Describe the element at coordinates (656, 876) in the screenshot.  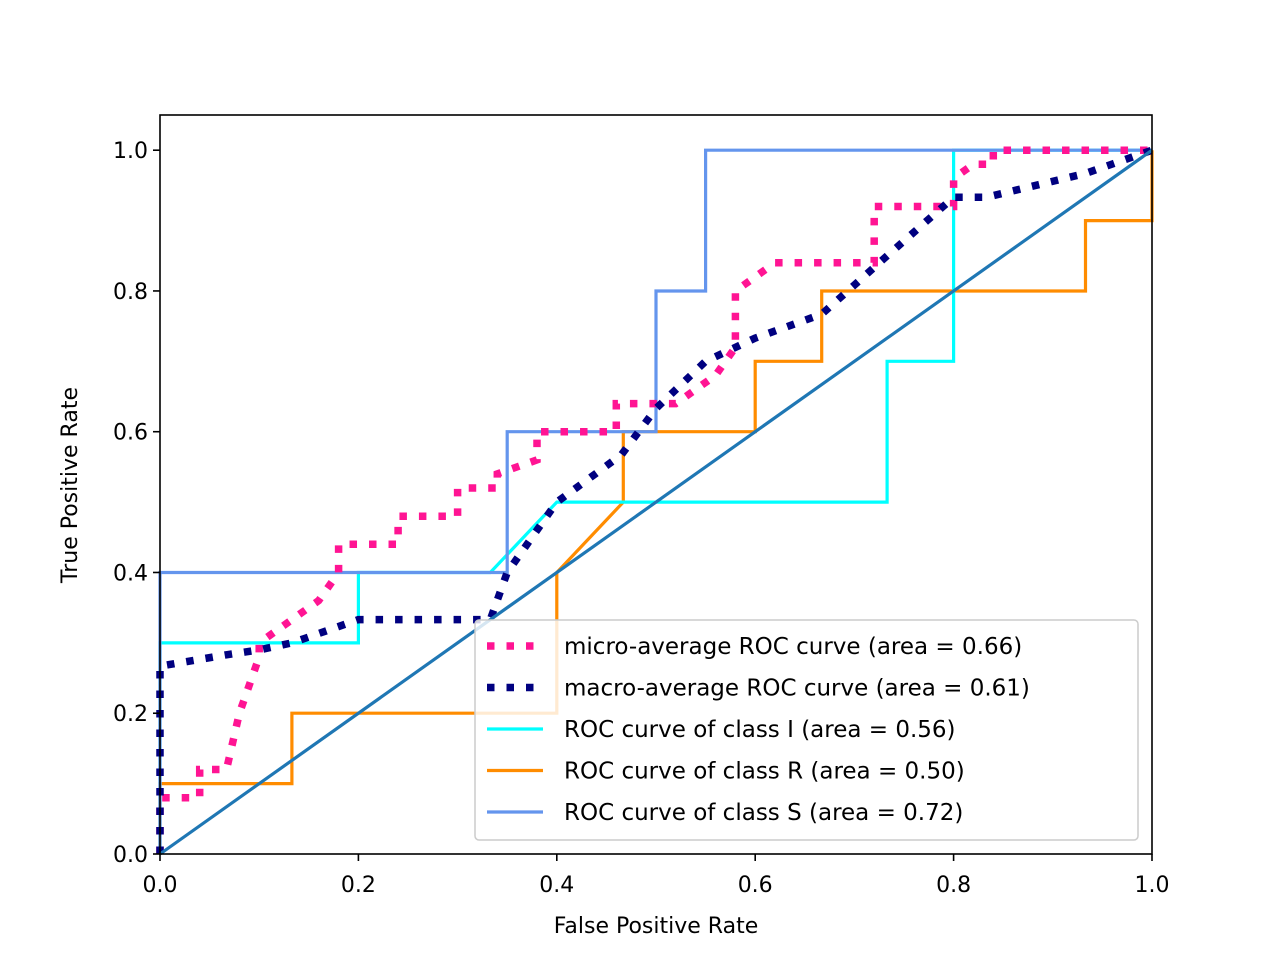
I see `x-axis: 0.0 0.2 0.4 0.6 0.8 1.0` at that location.